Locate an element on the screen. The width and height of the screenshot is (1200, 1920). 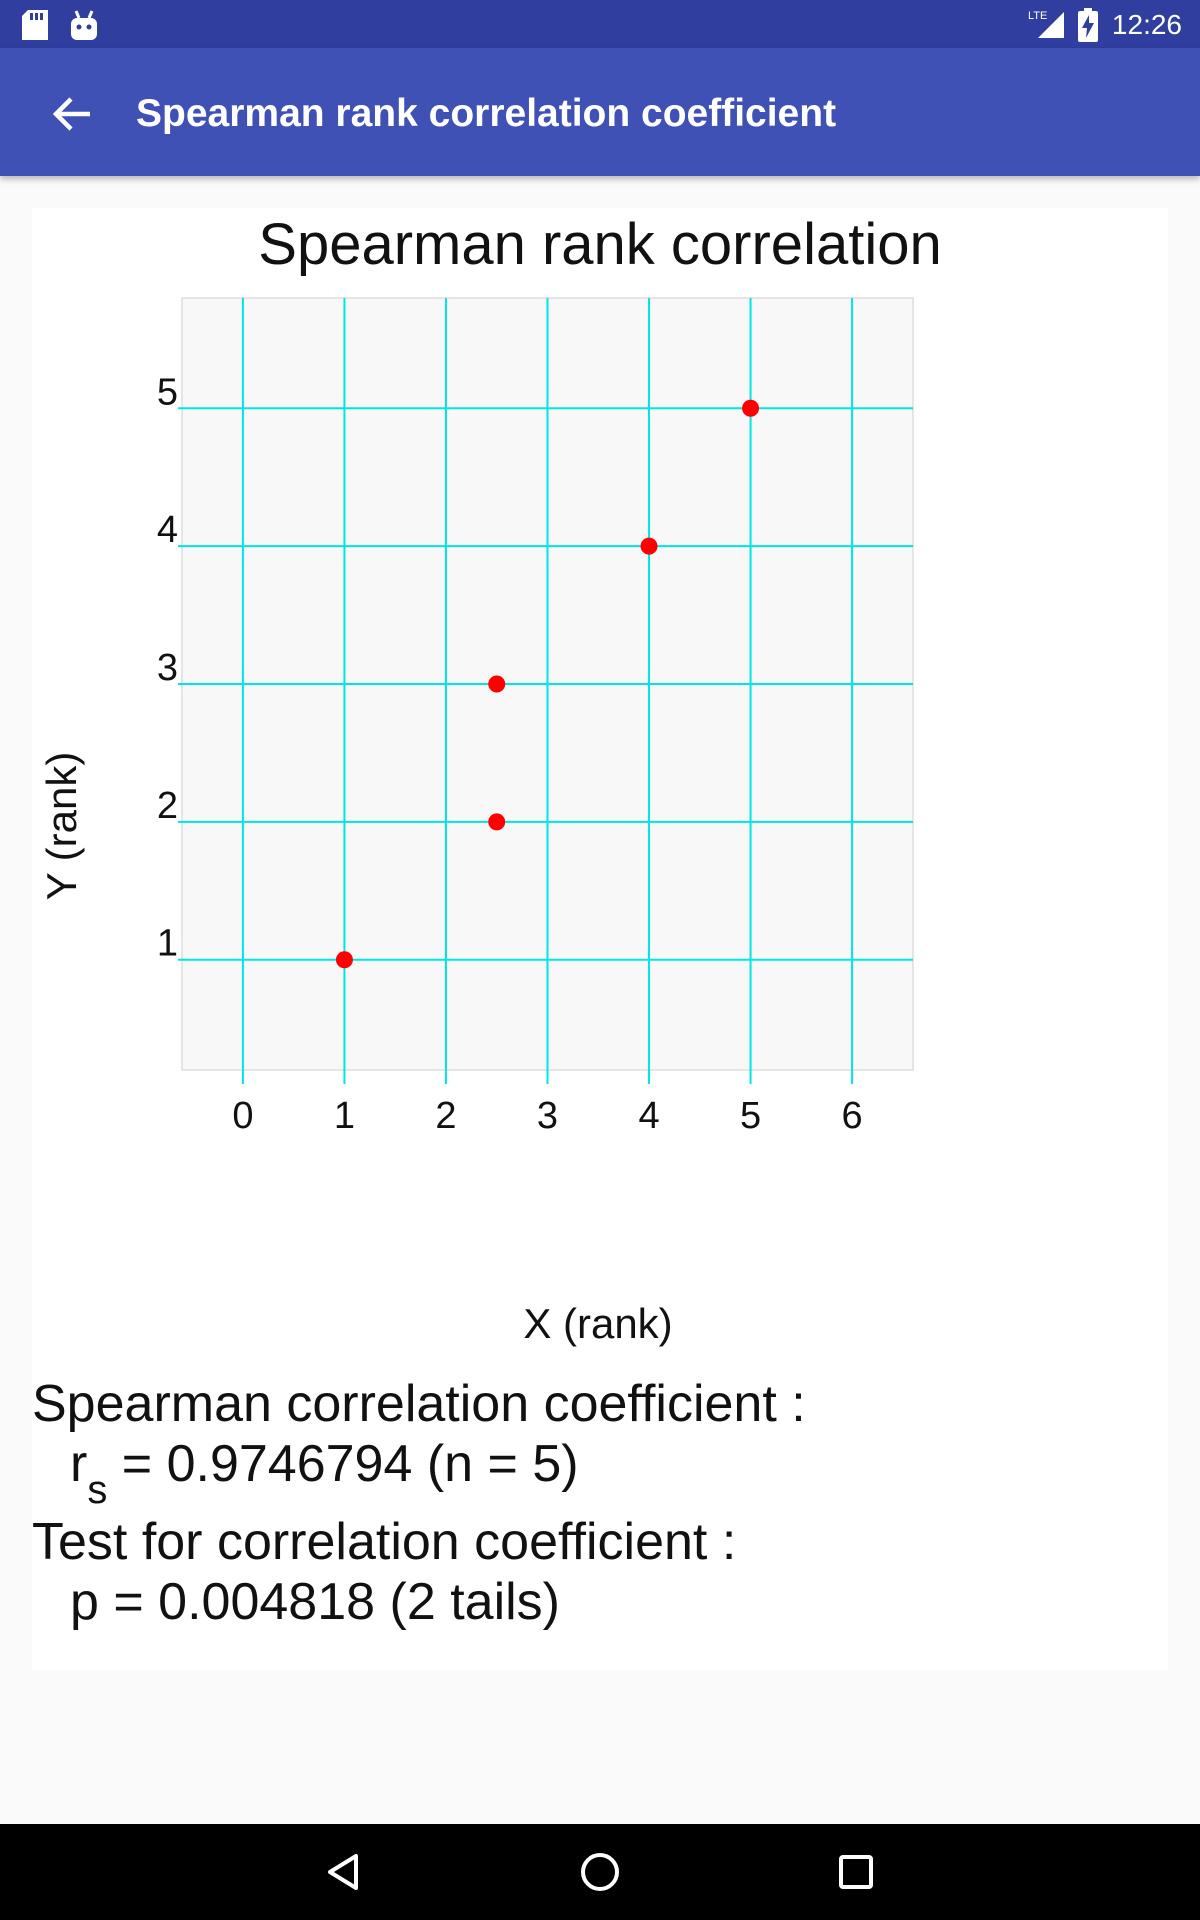
lte-signal-icon: LTE is located at coordinates (1046, 24).